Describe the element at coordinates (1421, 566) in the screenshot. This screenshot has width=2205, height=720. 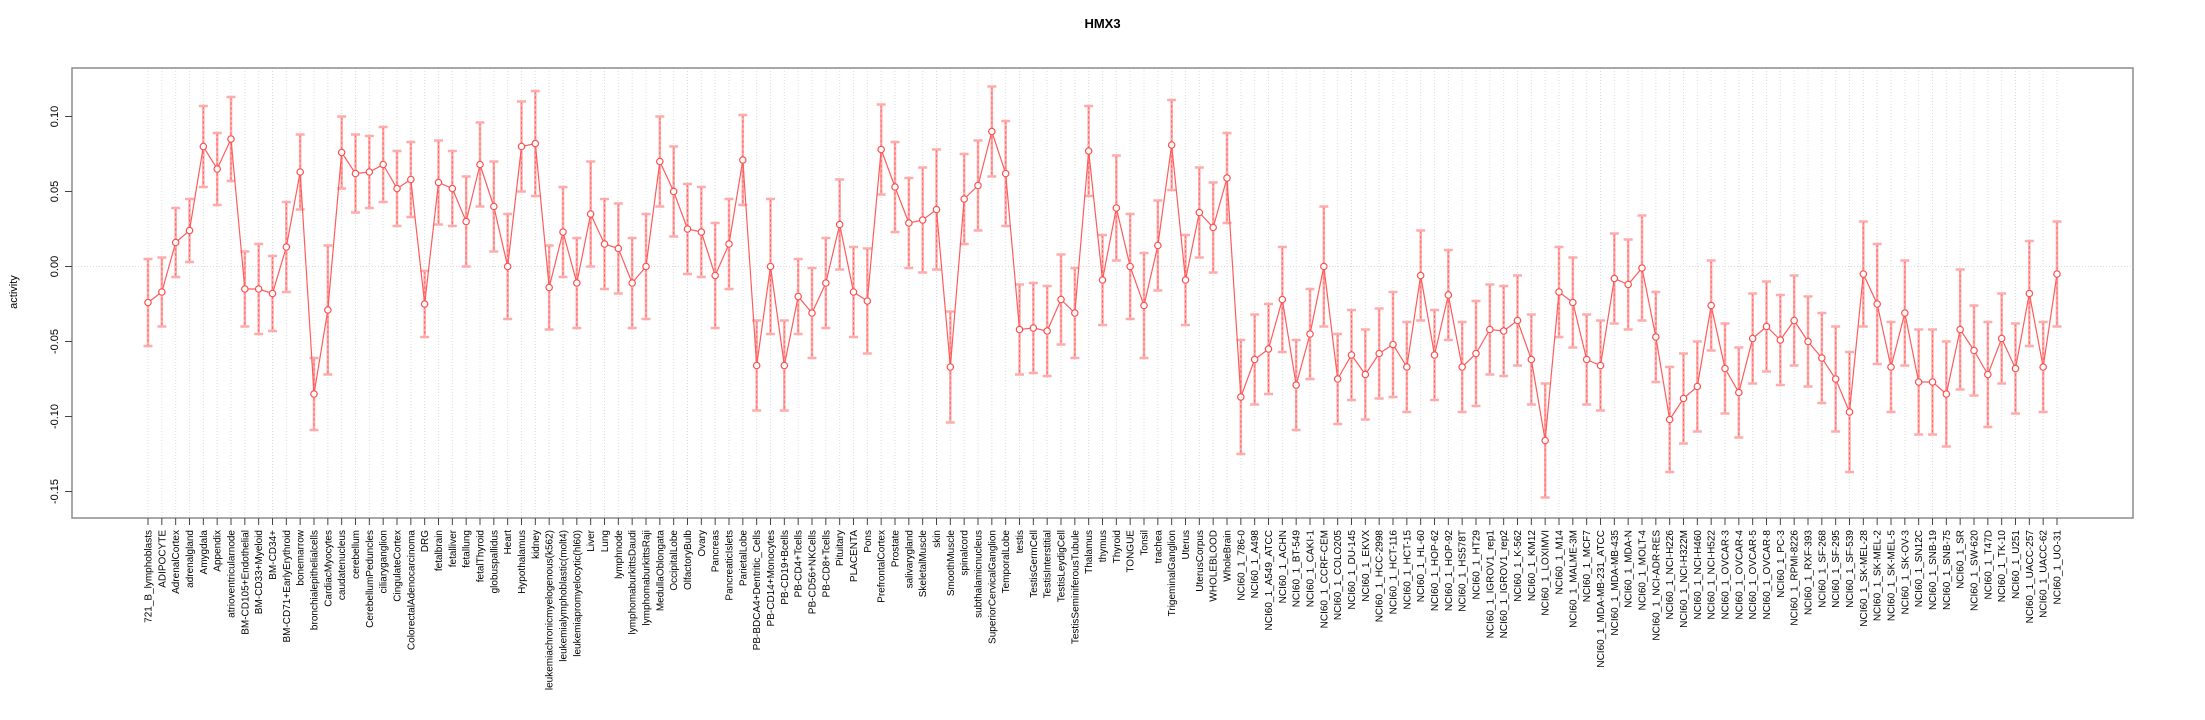
I see `x-tick-label: NCI60_1_HL-60` at that location.